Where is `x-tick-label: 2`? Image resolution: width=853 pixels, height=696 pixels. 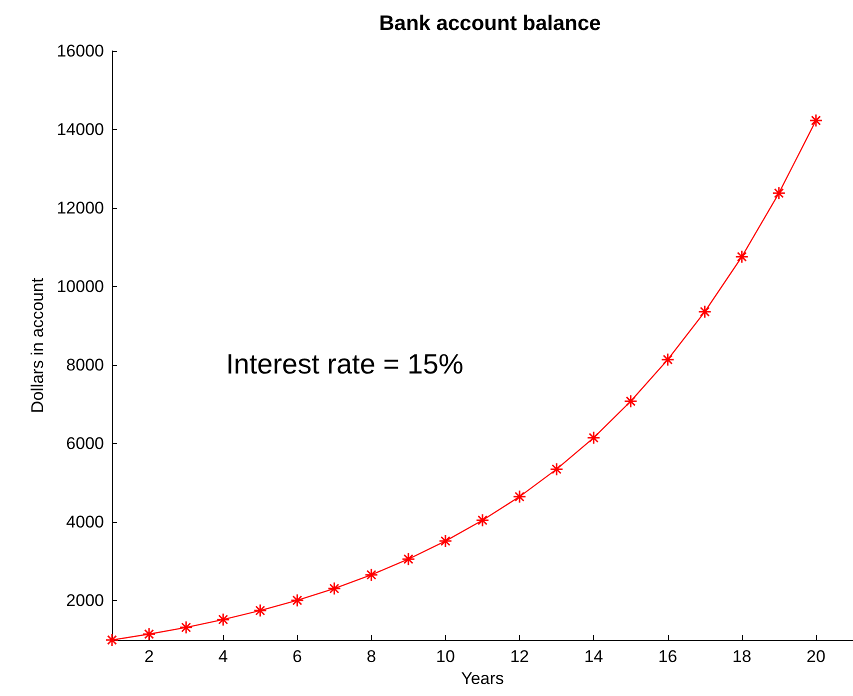 x-tick-label: 2 is located at coordinates (149, 656).